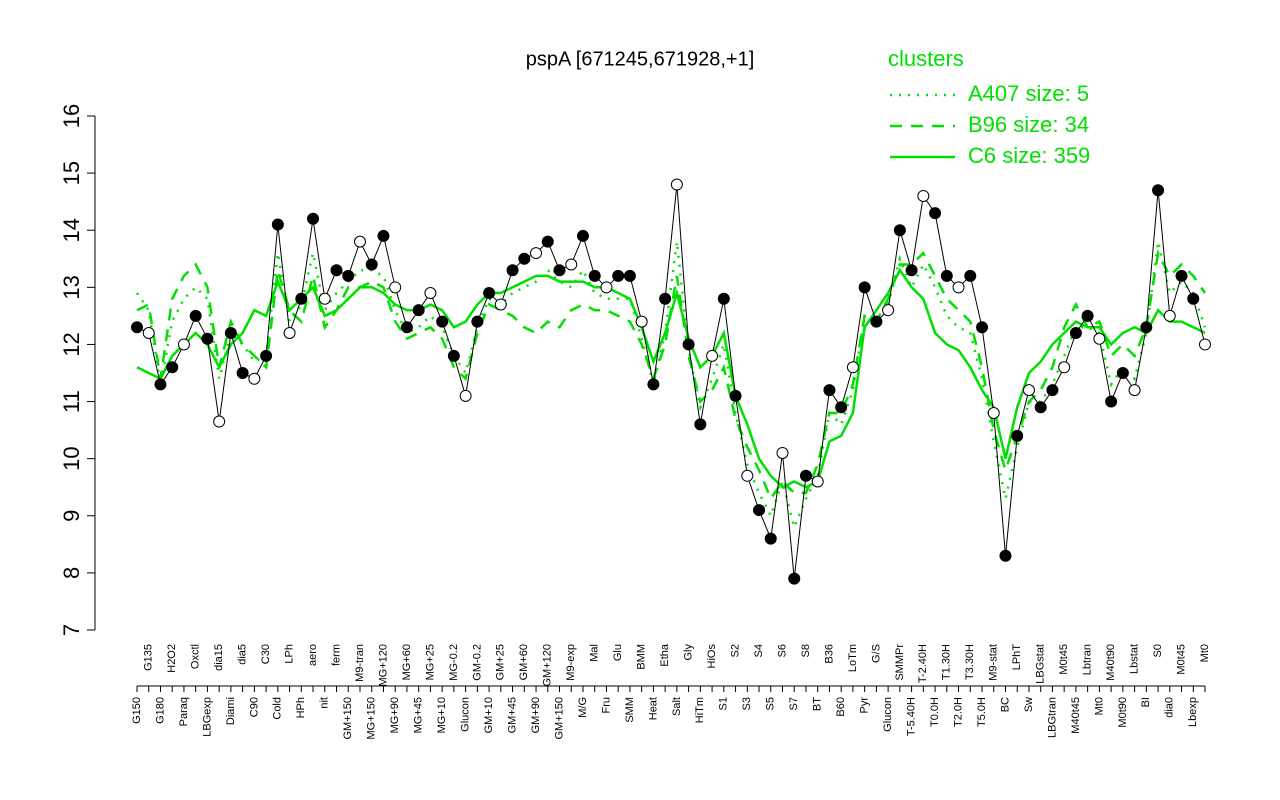  Describe the element at coordinates (196, 656) in the screenshot. I see `x-tick-label: Oxctl` at that location.